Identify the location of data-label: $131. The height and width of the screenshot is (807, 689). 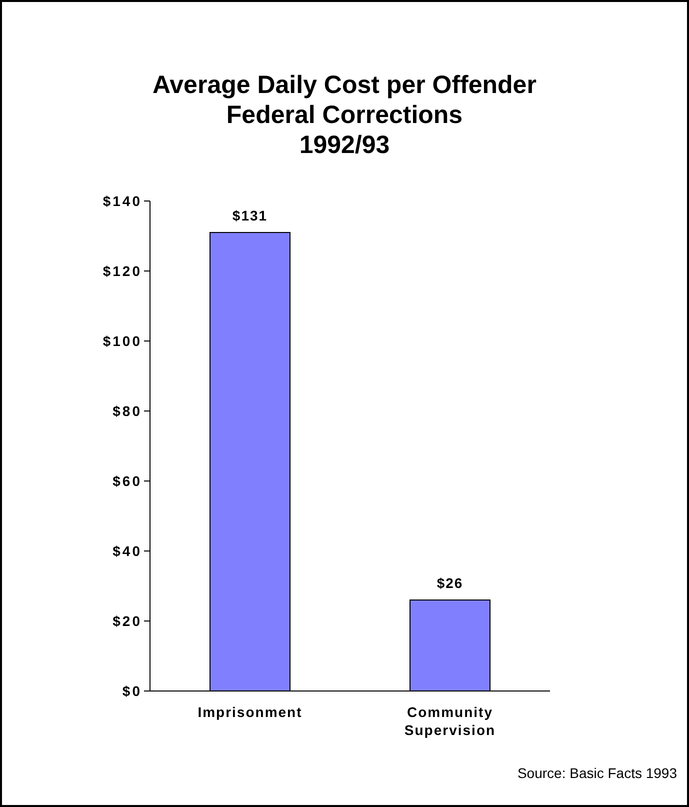
(250, 216).